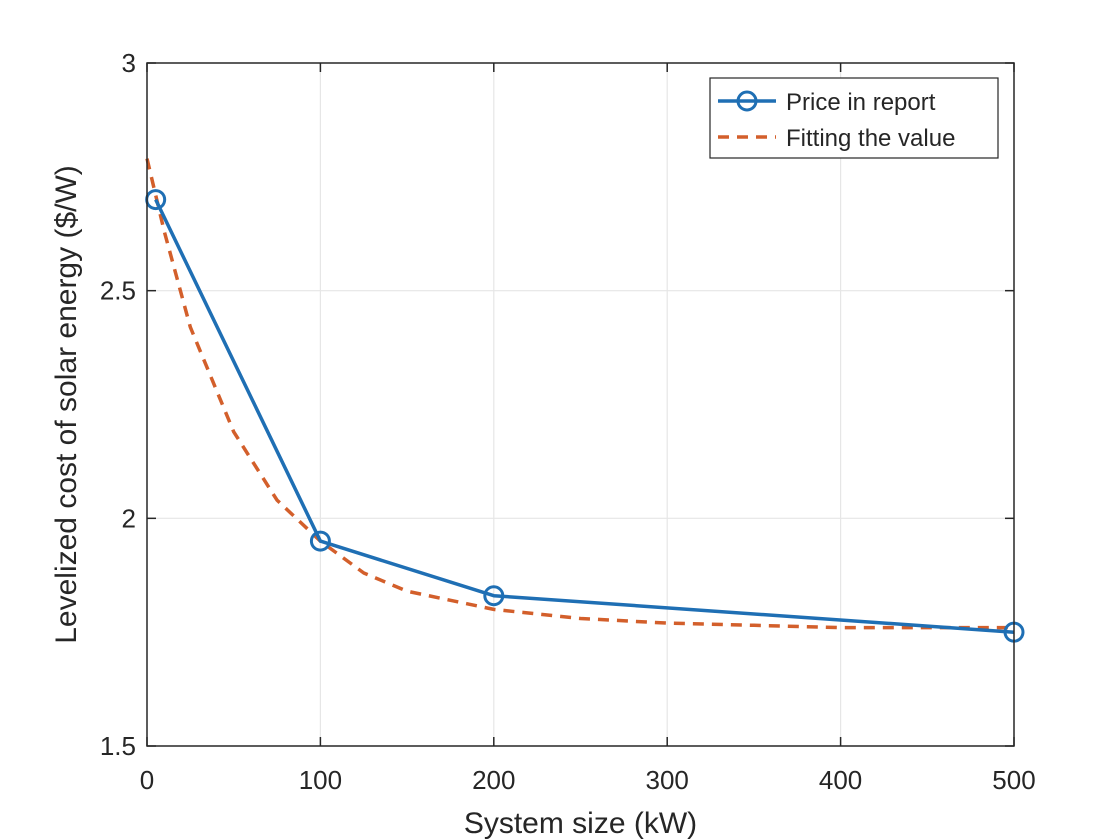 The image size is (1120, 840). Describe the element at coordinates (747, 101) in the screenshot. I see `legend-marker-price-in-report` at that location.